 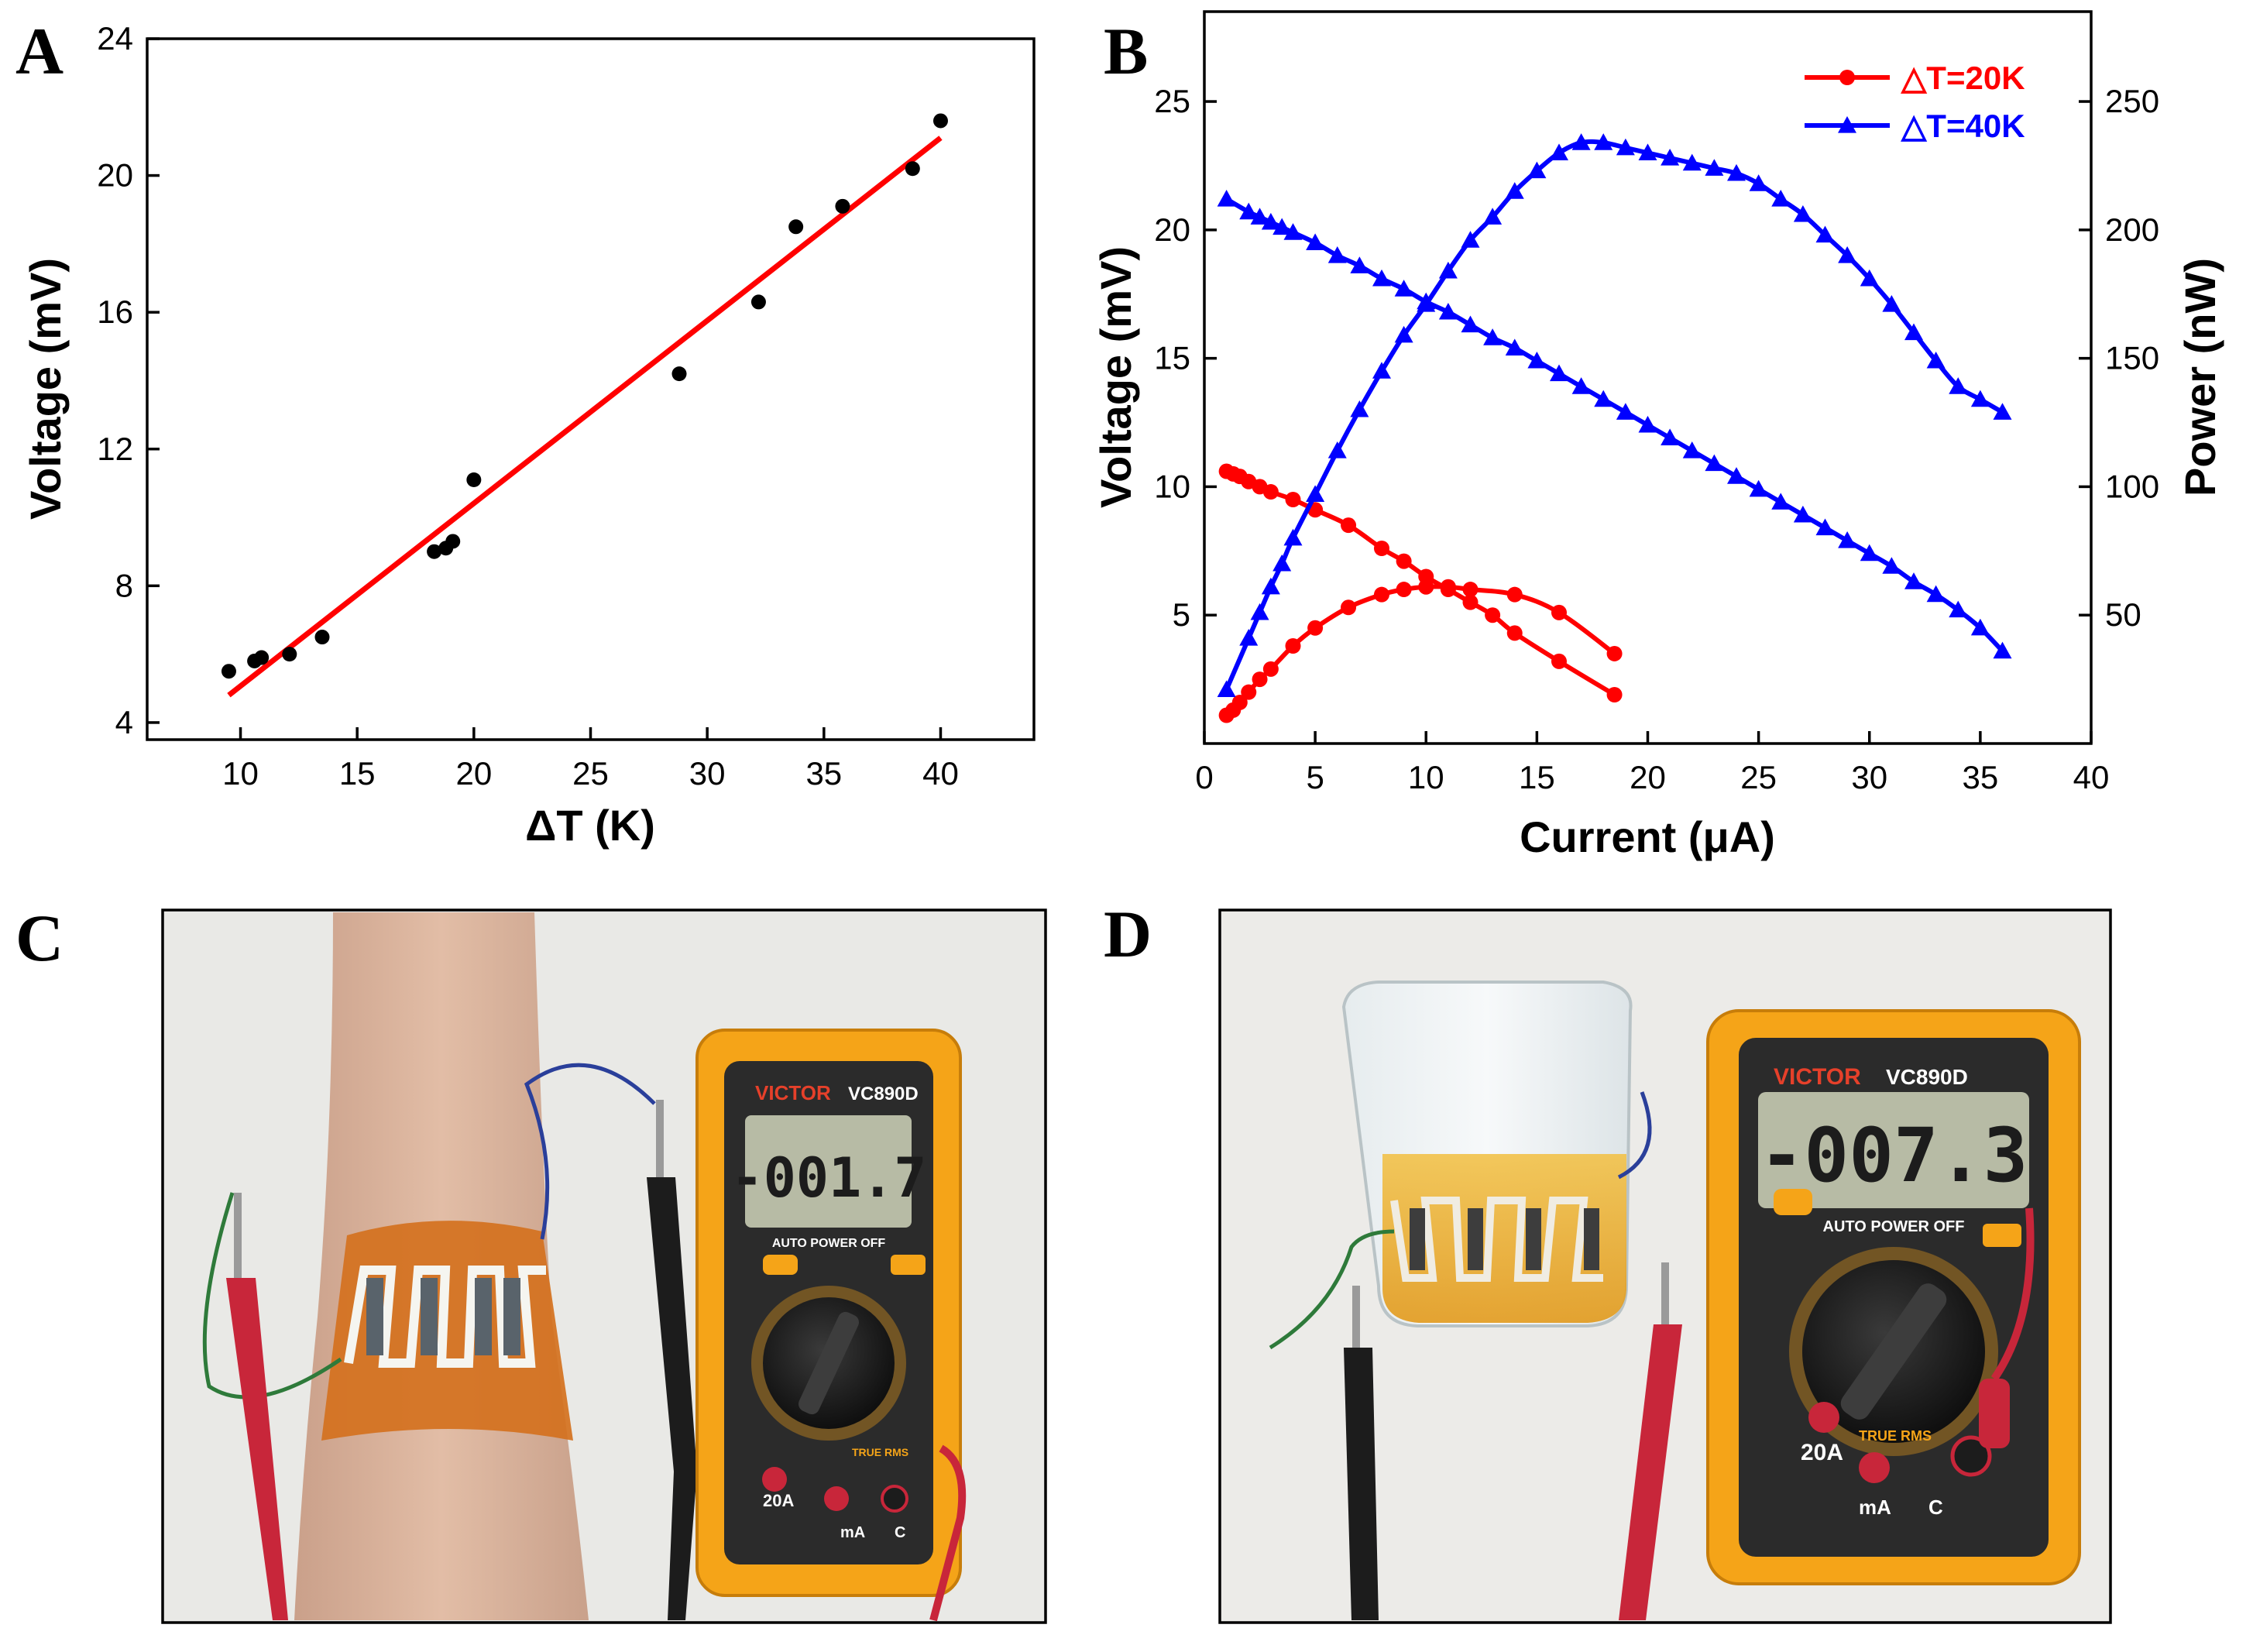 What do you see at coordinates (272, 1296) in the screenshot?
I see `green-wire` at bounding box center [272, 1296].